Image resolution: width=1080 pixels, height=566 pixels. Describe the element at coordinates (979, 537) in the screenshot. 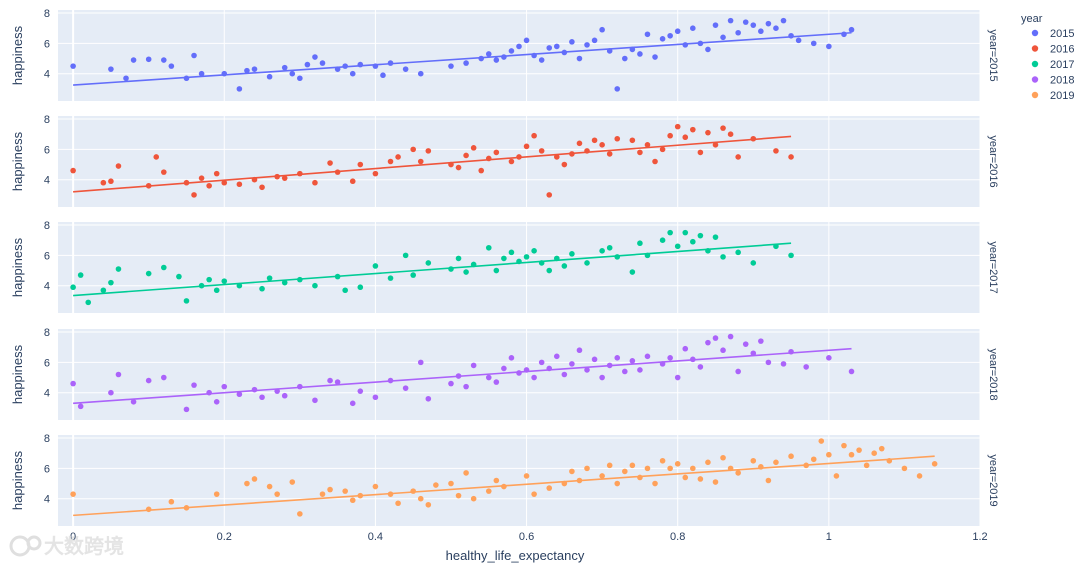

I see `x-tick-label: 1.2` at that location.